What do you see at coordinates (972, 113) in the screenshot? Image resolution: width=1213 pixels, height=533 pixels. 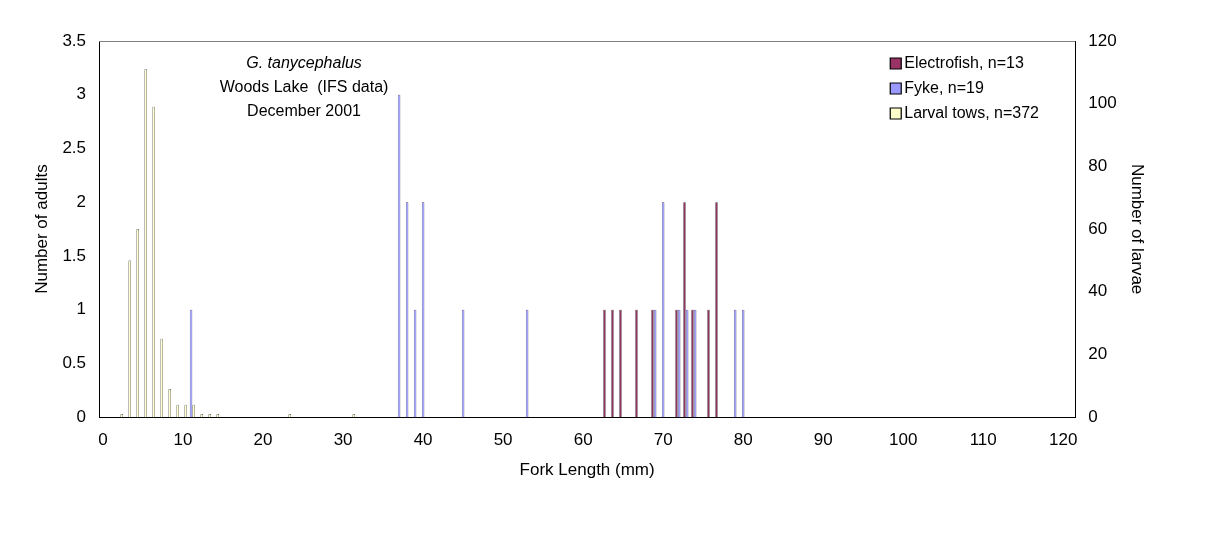 I see `legend-label: Larval tows, n=372` at bounding box center [972, 113].